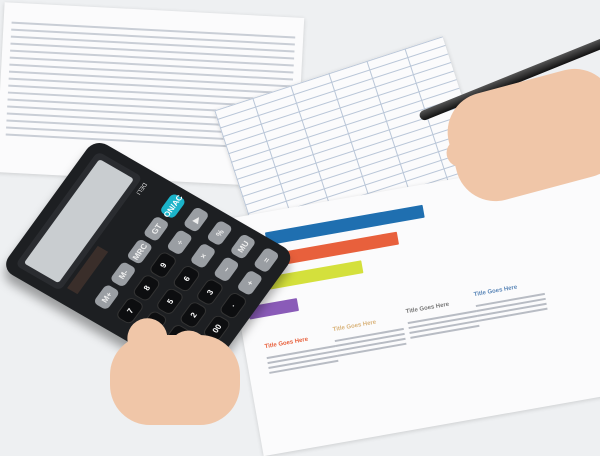 This screenshot has width=600, height=456. Describe the element at coordinates (344, 225) in the screenshot. I see `report-bar-blue` at that location.